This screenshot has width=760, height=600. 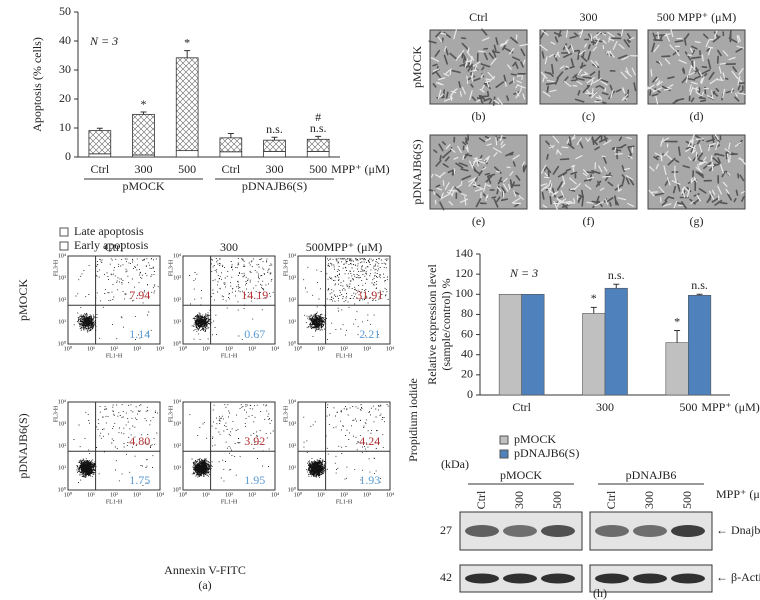 I want to click on group-label: pDNAJB6(S), so click(x=274, y=186).